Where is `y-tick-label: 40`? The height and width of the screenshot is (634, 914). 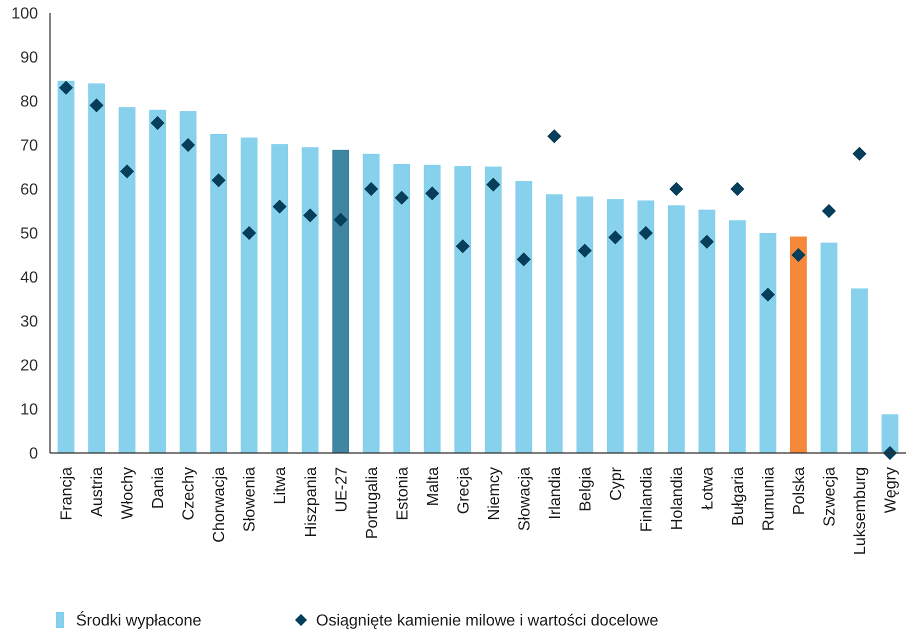
y-tick-label: 40 is located at coordinates (29, 278).